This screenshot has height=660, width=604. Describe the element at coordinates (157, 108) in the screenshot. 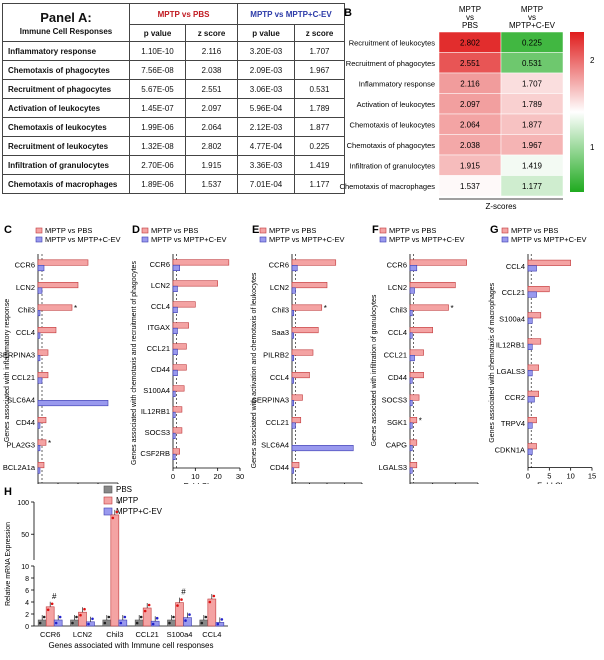

I see `cell-p1: 1.45E-07` at that location.